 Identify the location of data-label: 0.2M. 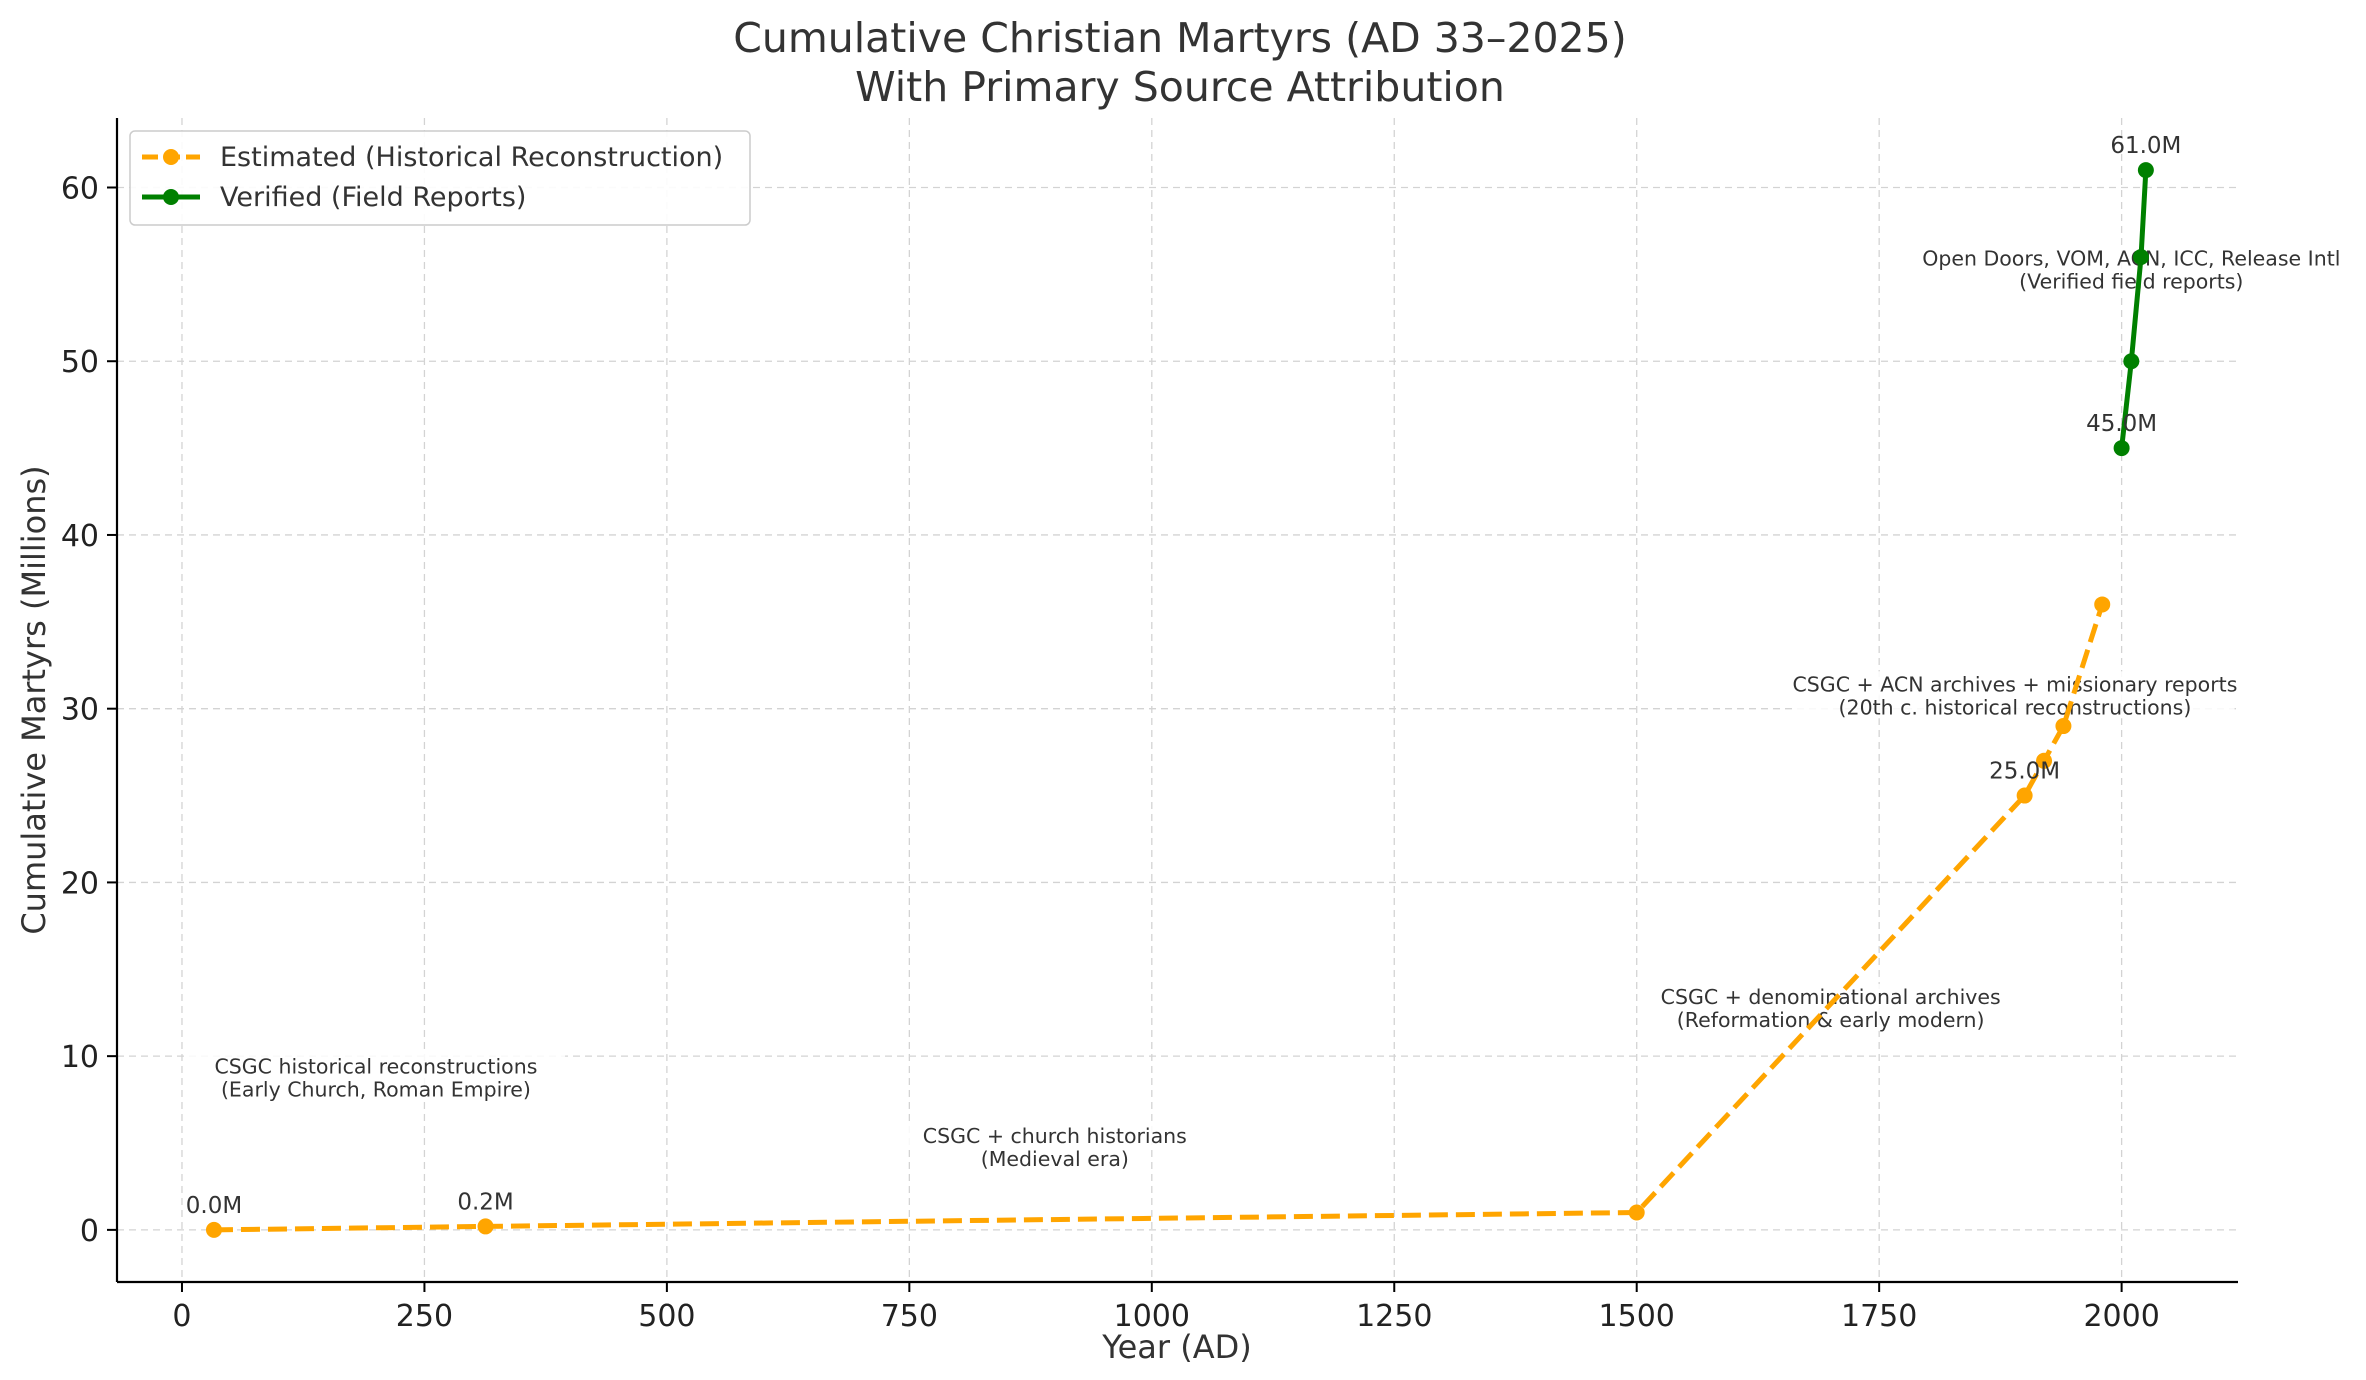
(485, 1202).